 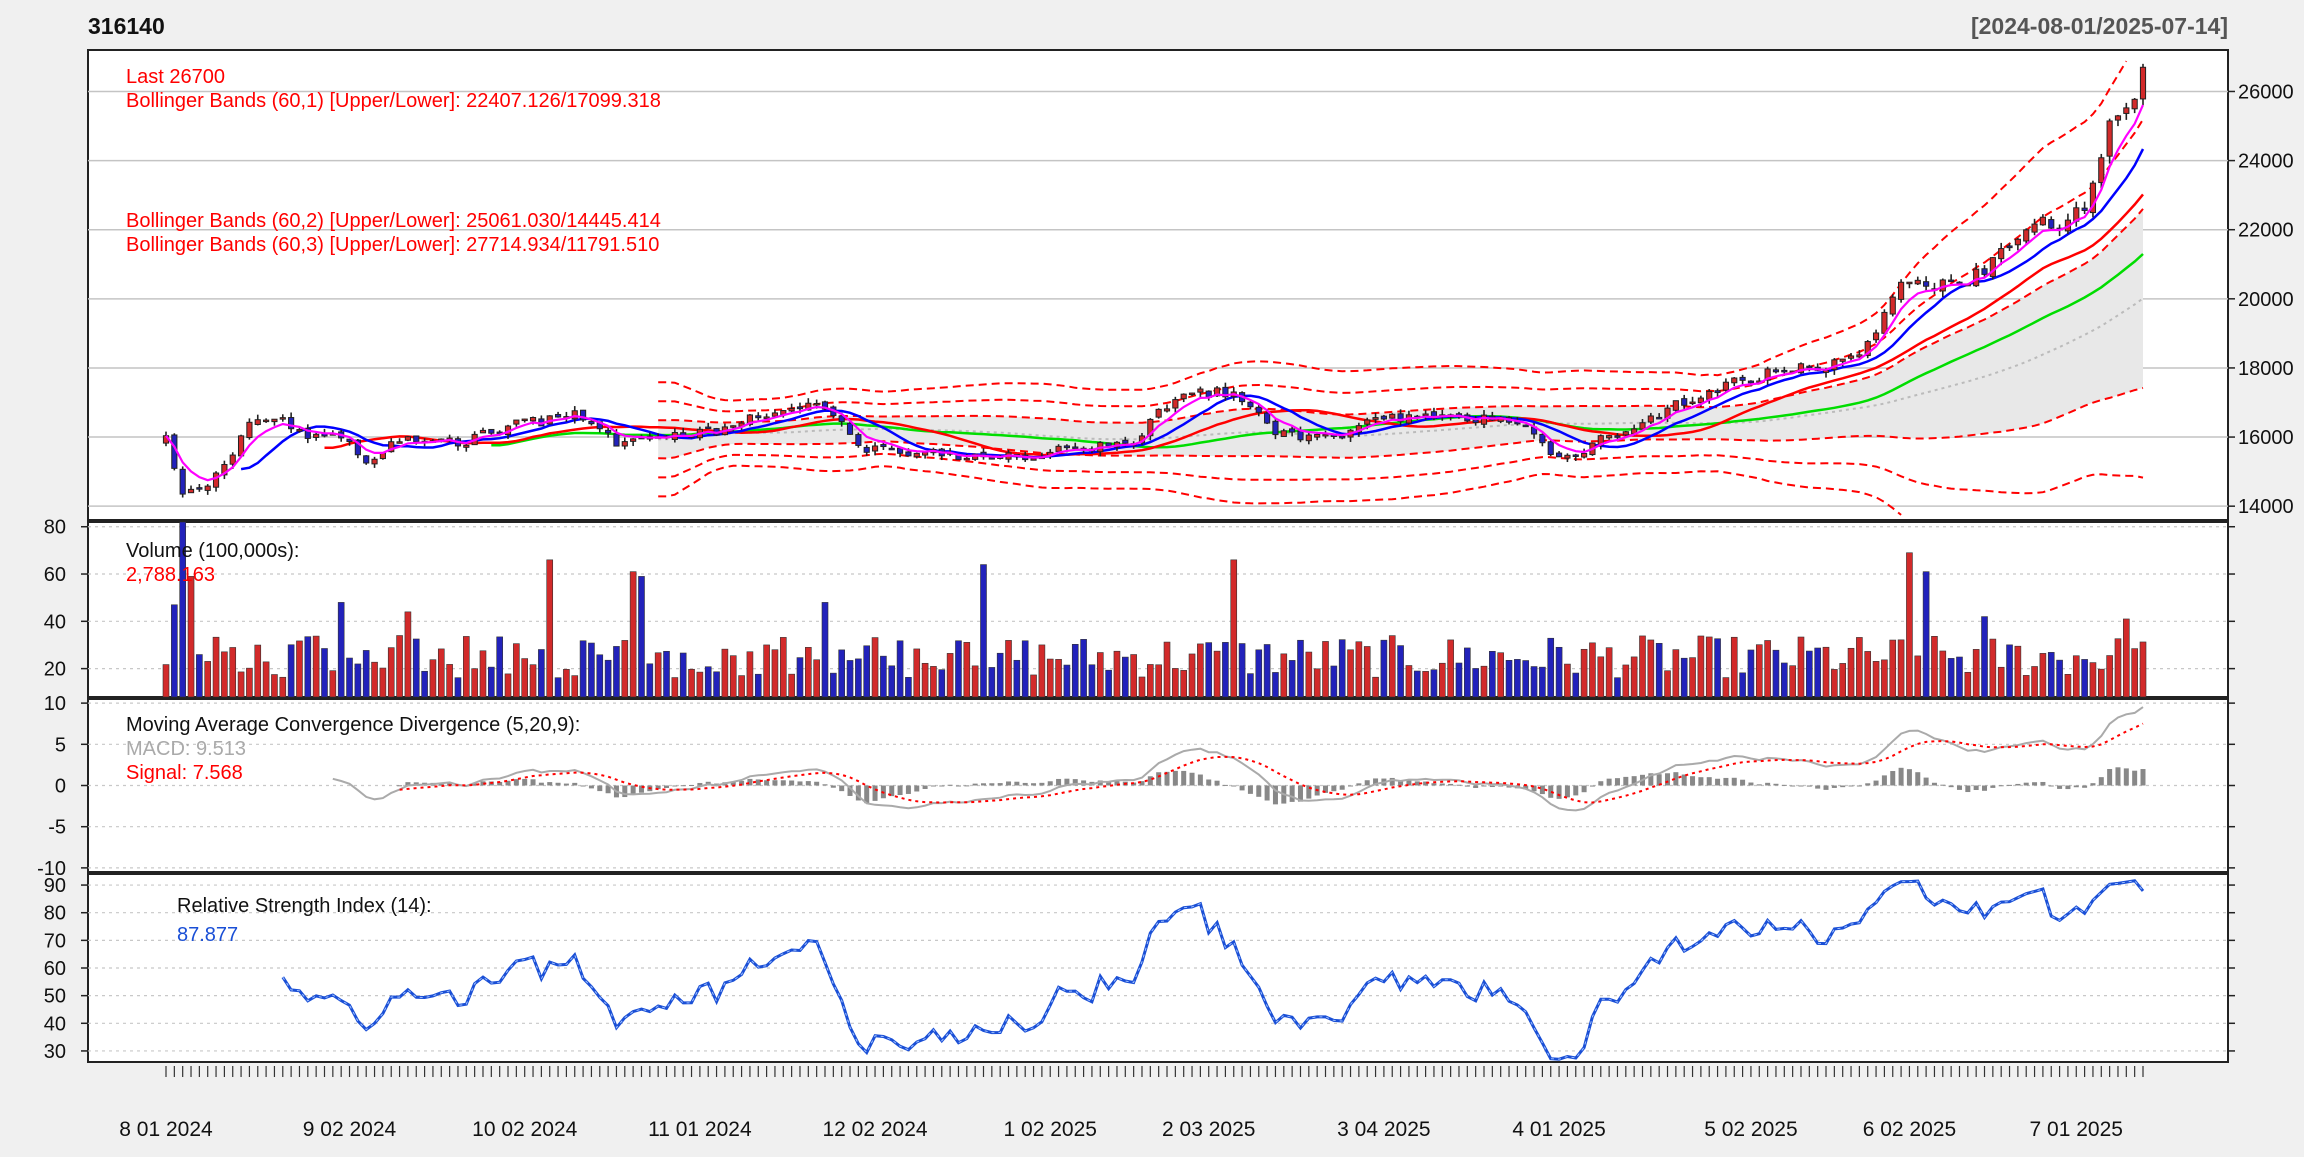 I want to click on rsi-ytick-label: 90, so click(x=55, y=886).